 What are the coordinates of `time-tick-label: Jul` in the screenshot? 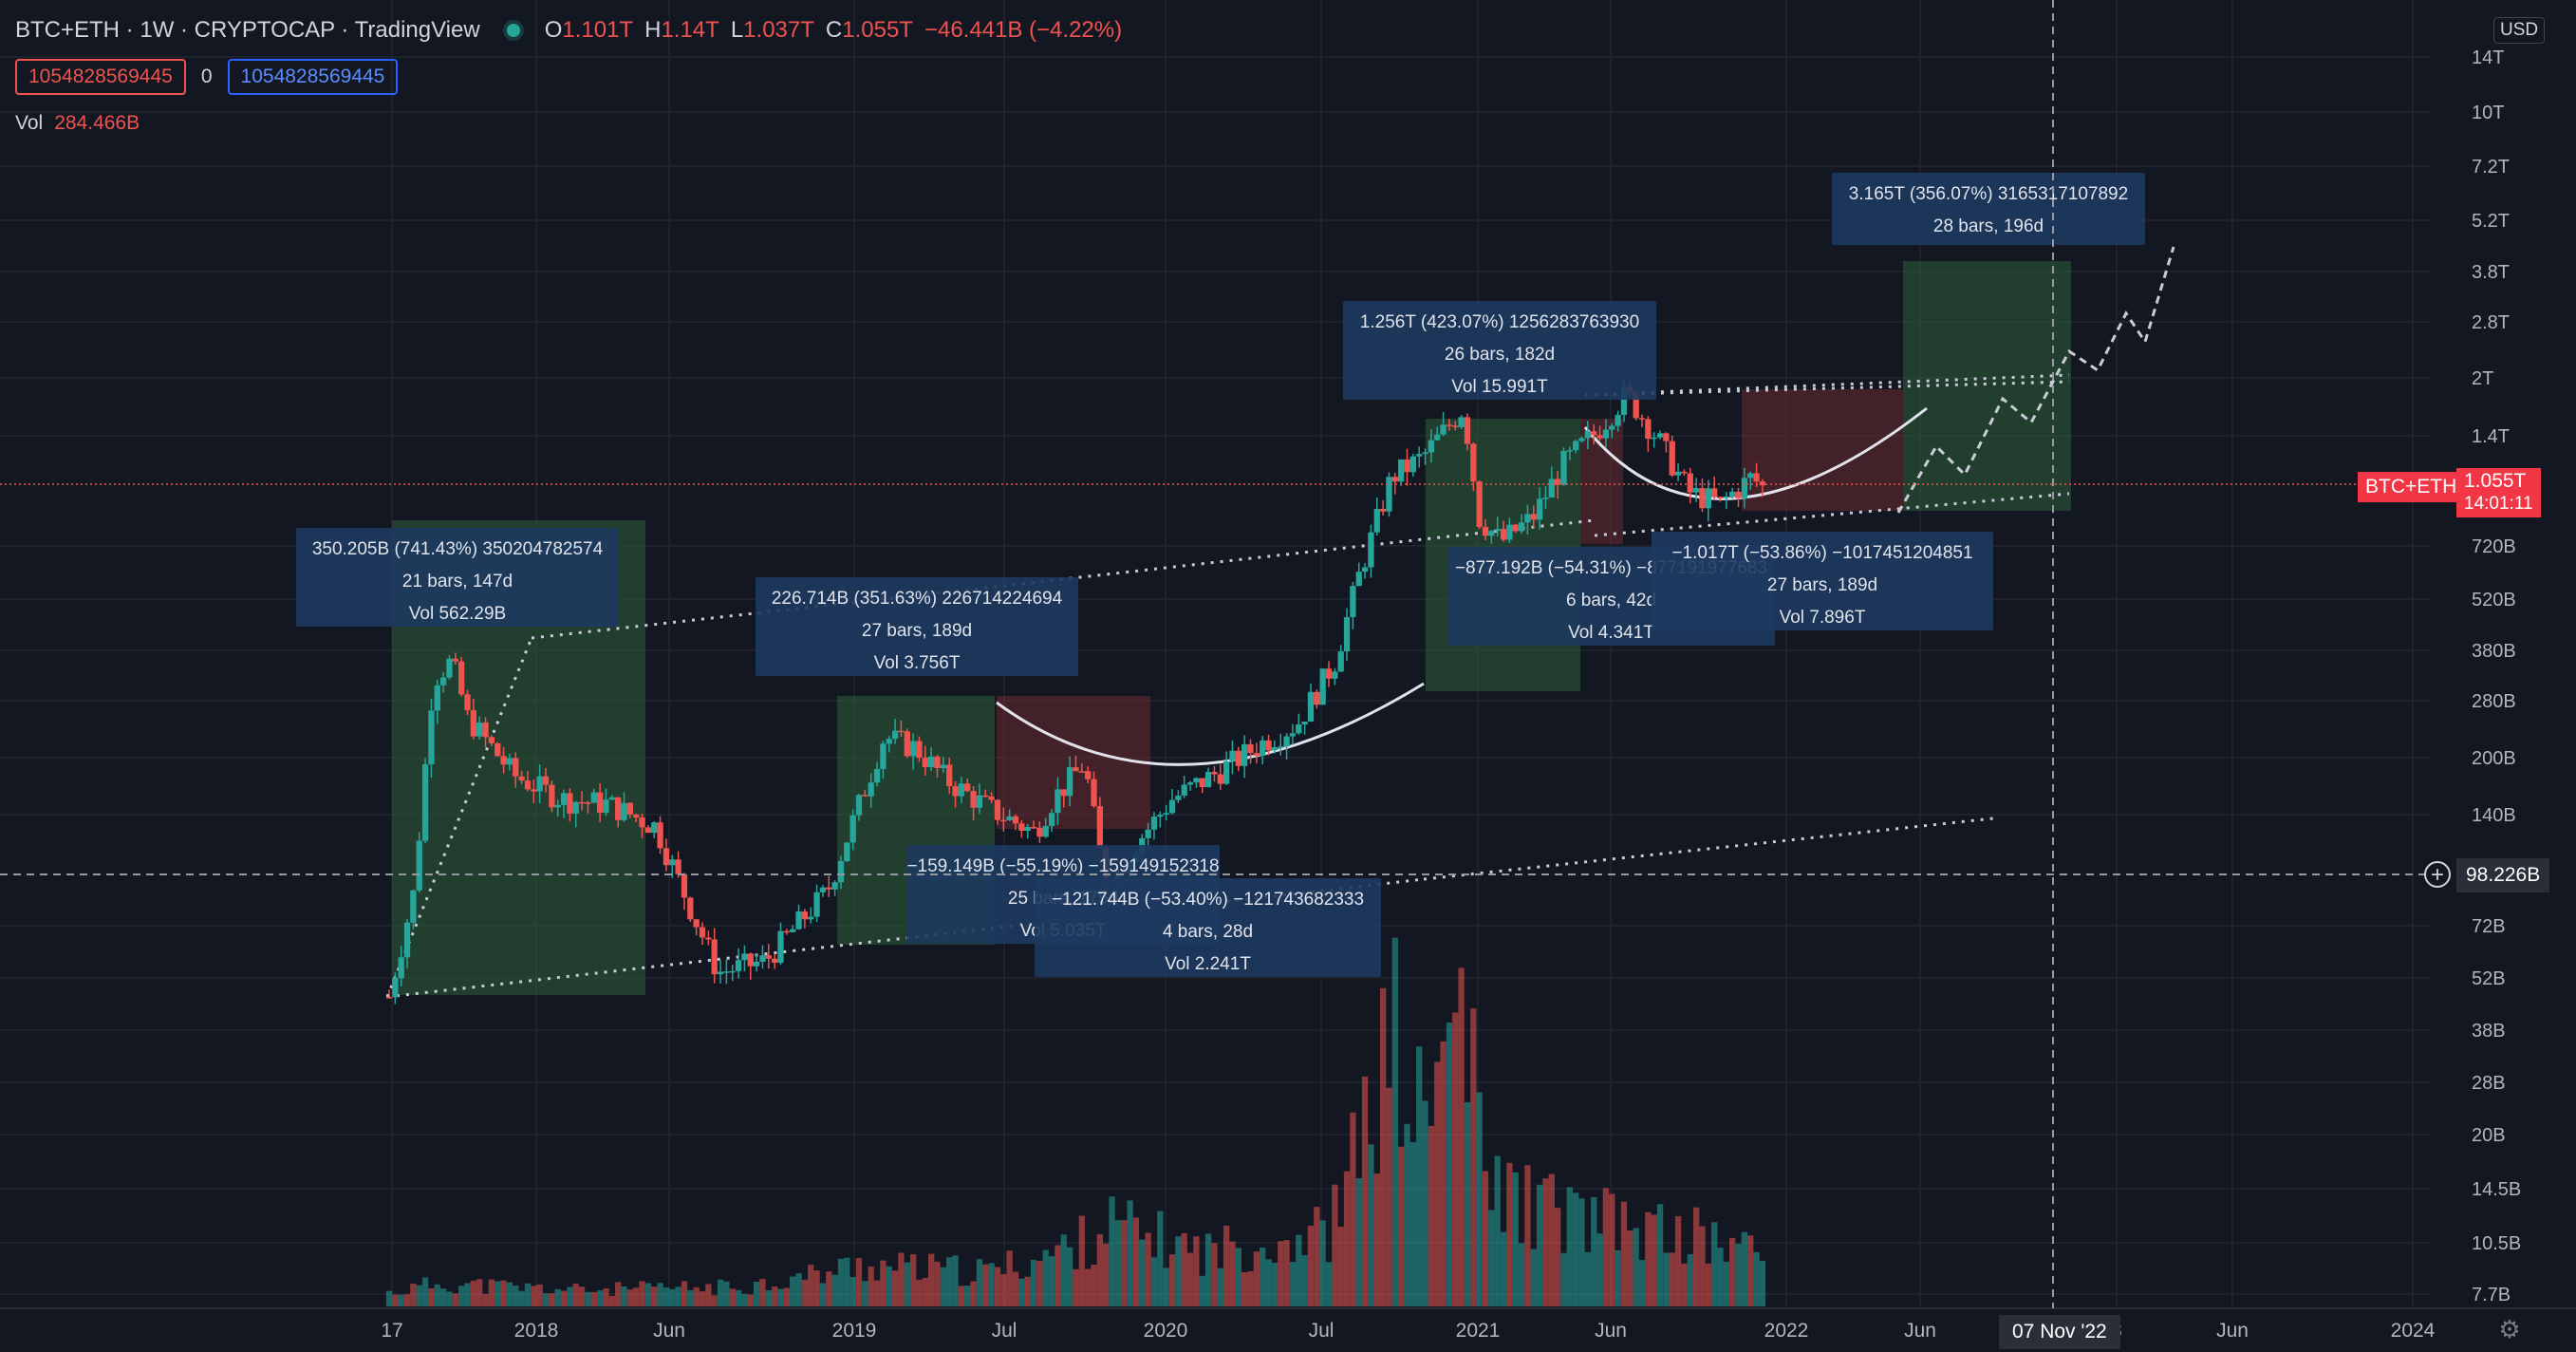 It's located at (1322, 1331).